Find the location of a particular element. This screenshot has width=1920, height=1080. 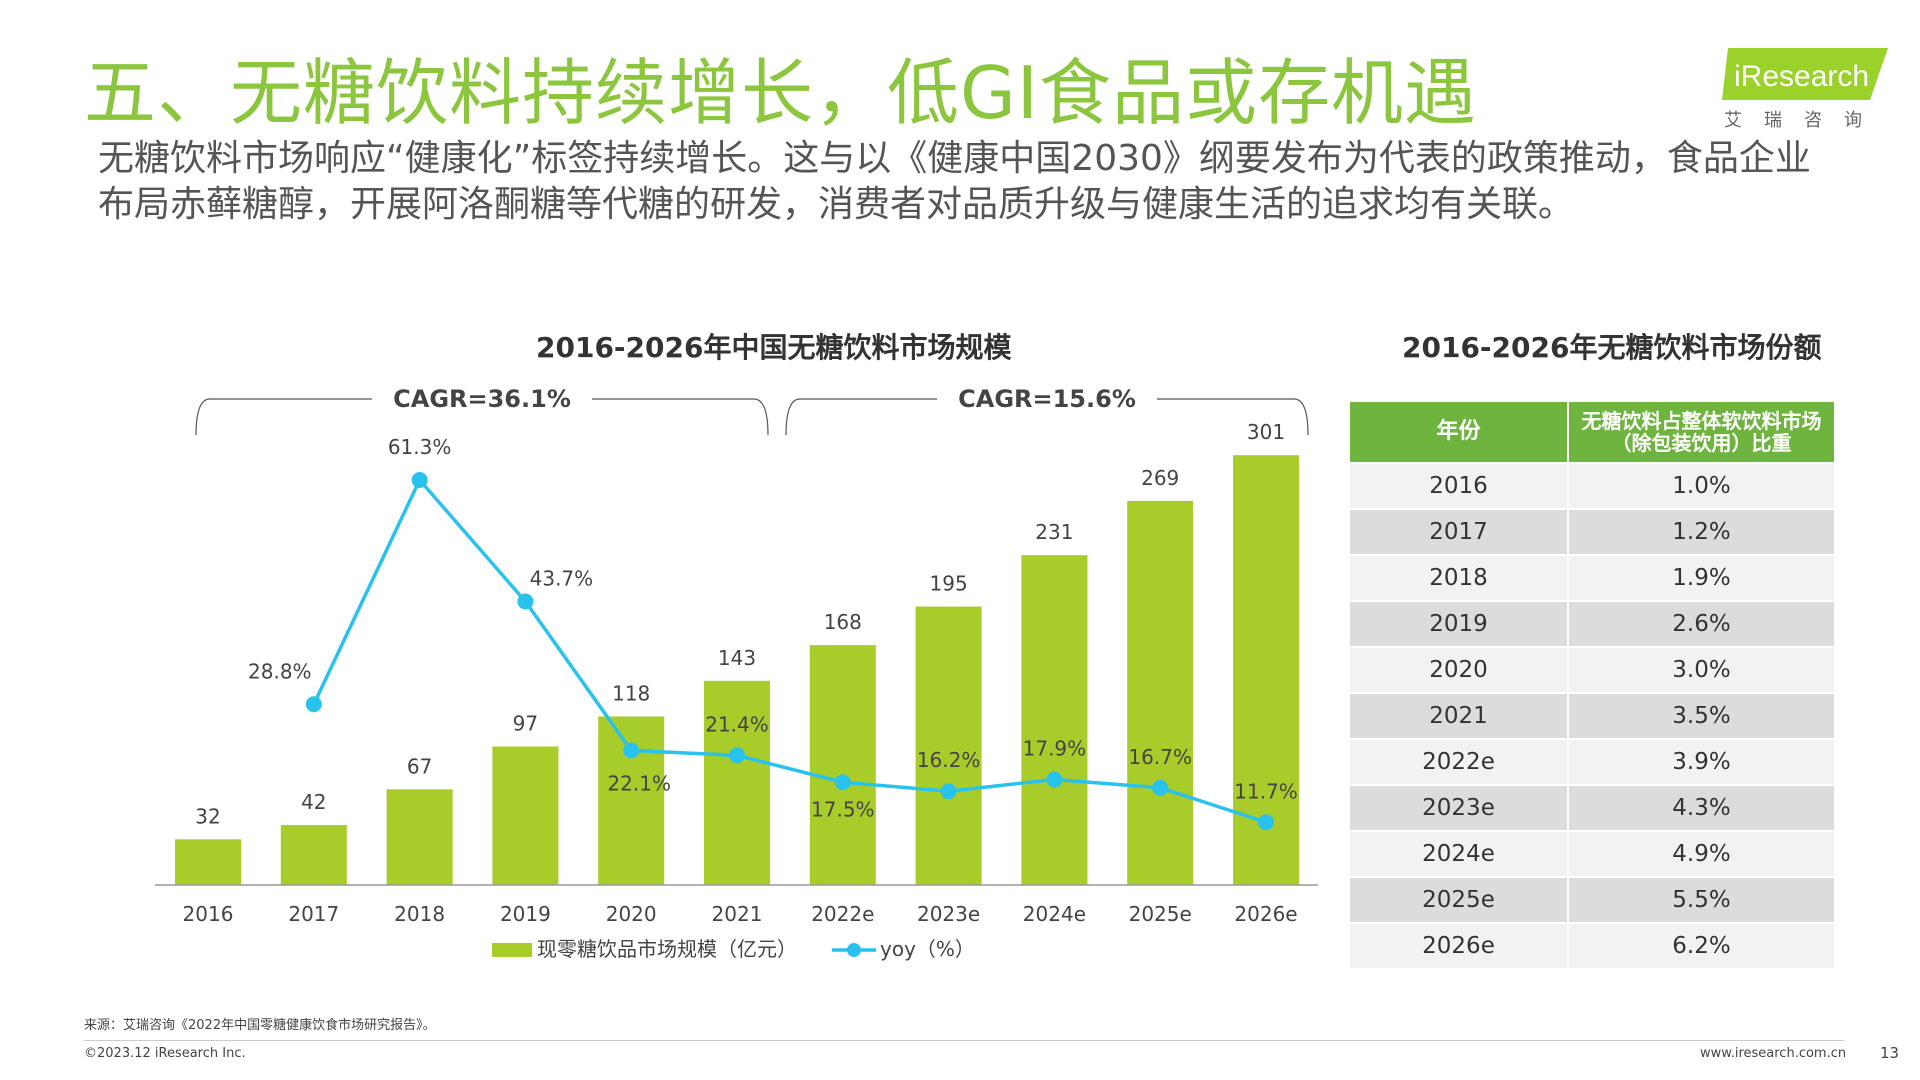

yoy-value-label: 16.7% is located at coordinates (1160, 757).